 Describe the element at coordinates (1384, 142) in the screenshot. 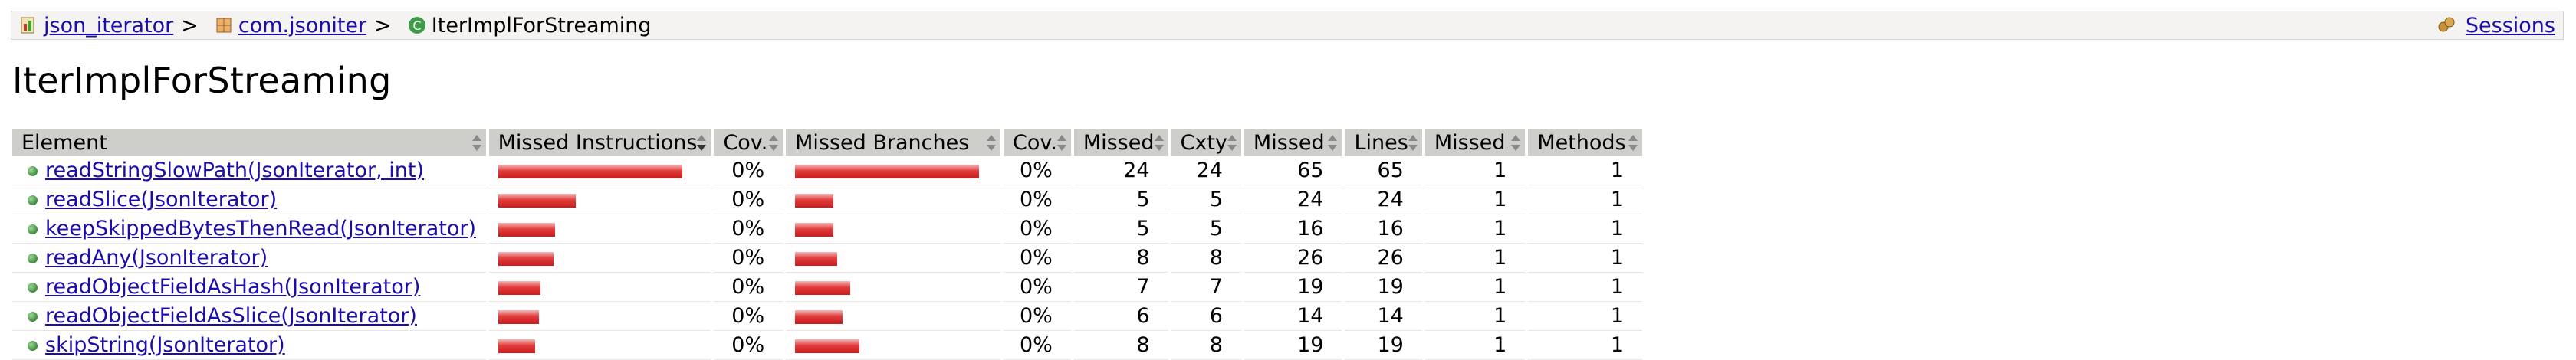

I see `column-header-lines: Lines` at that location.